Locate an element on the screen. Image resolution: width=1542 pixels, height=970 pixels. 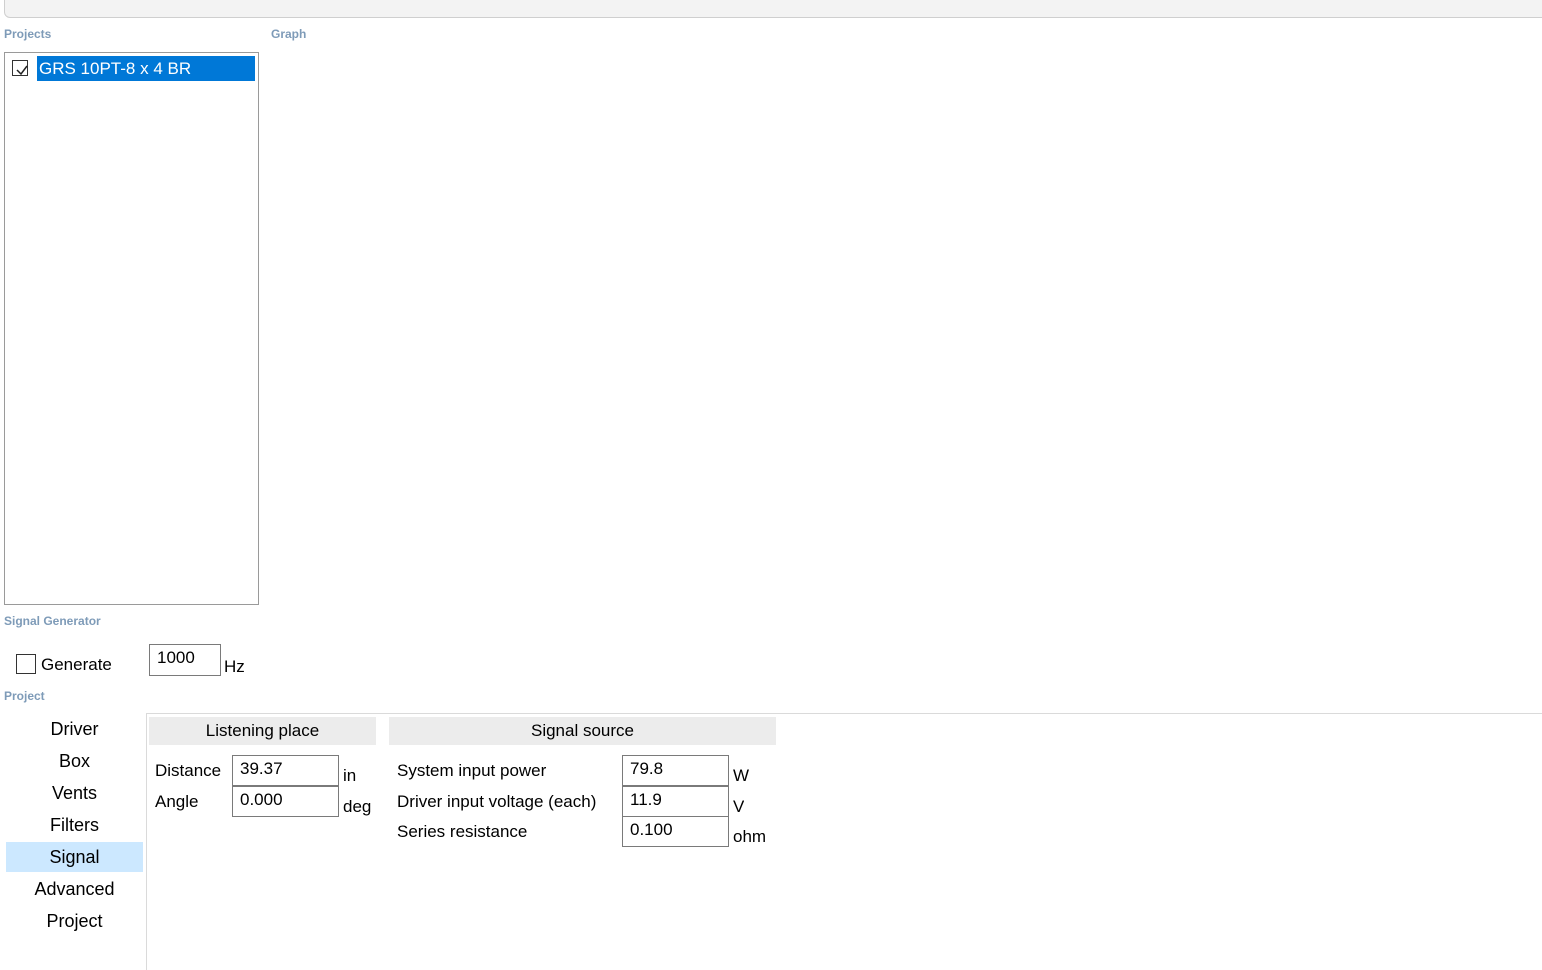
field-input: 11.9 is located at coordinates (675, 801).